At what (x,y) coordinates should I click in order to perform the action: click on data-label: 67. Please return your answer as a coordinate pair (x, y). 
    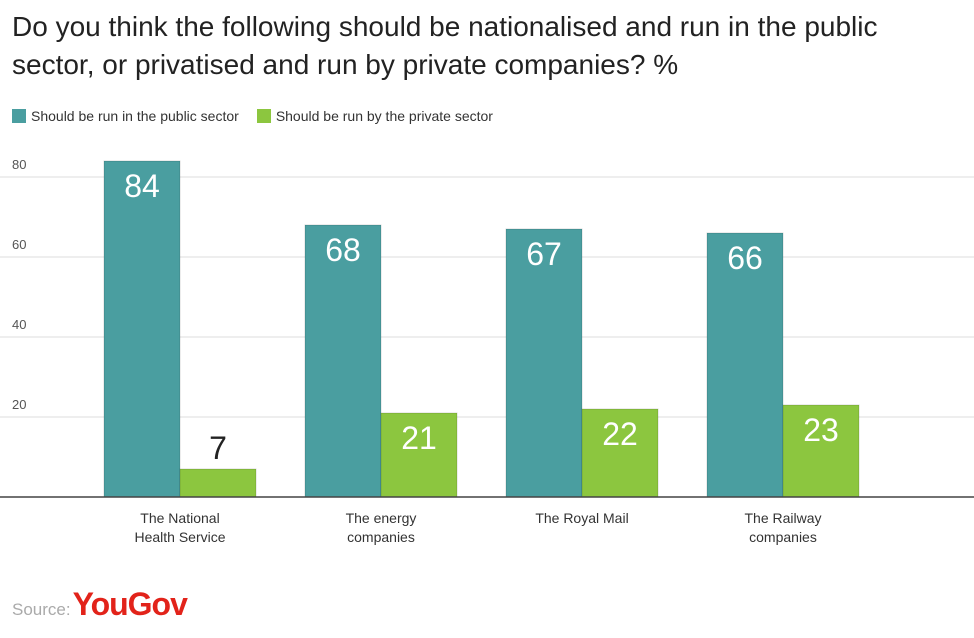
    Looking at the image, I should click on (544, 254).